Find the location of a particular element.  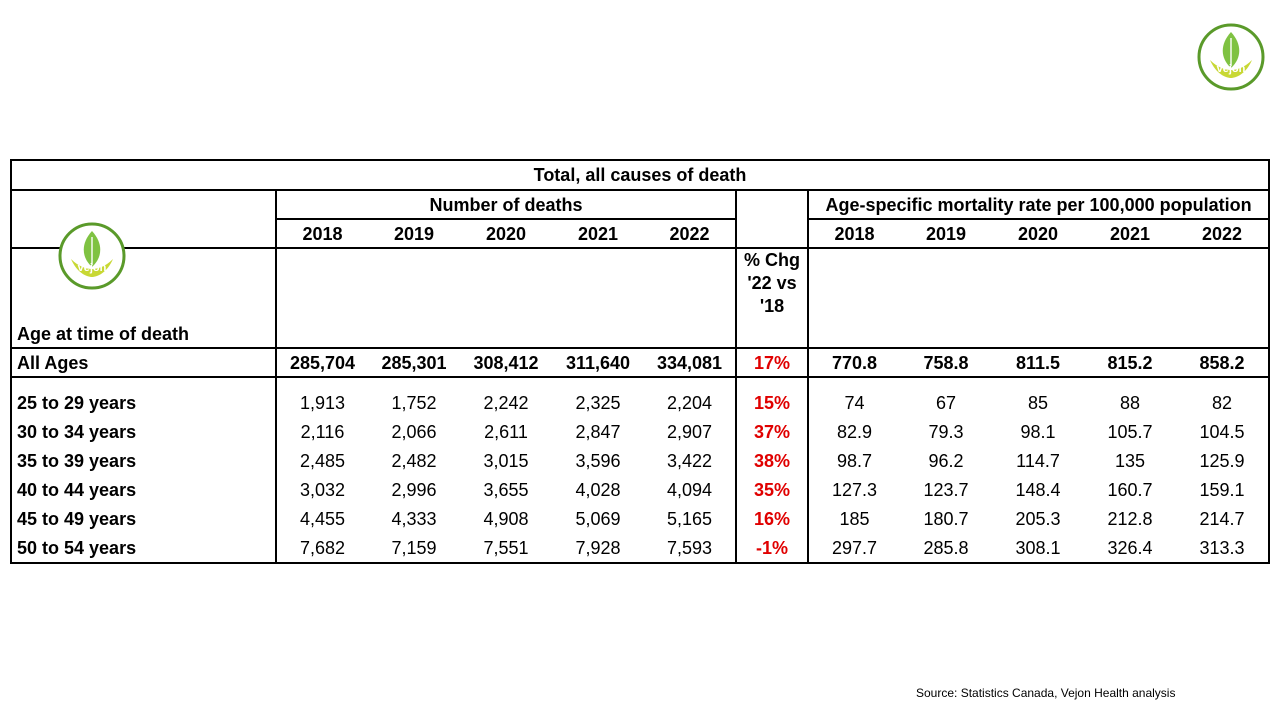

rate-cell: 858.2 is located at coordinates (1222, 362).